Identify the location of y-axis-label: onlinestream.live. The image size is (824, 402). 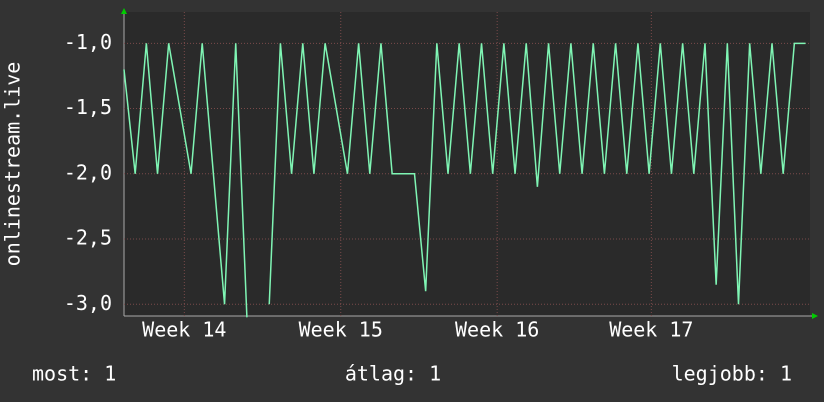
(13, 164).